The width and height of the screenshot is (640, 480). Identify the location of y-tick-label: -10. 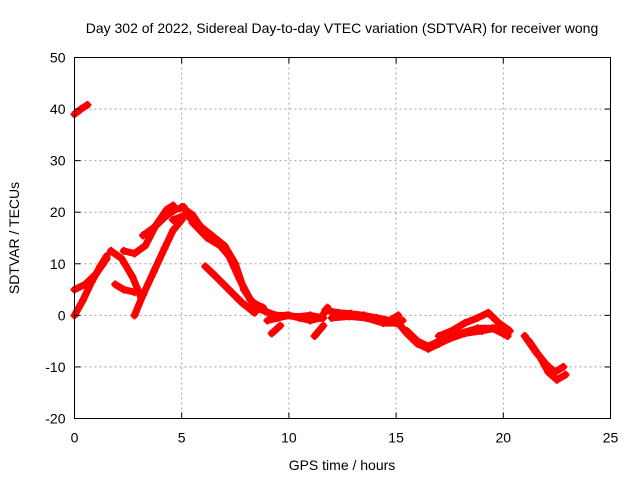
(55, 367).